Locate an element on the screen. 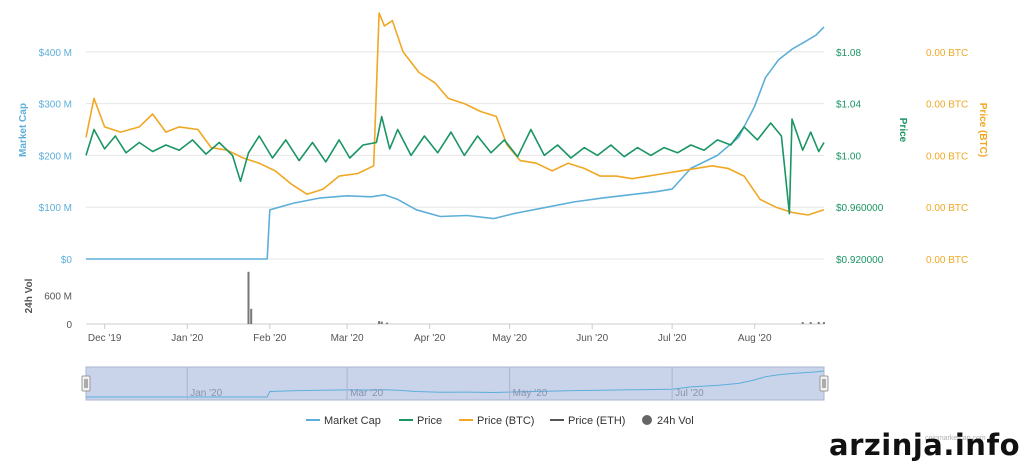 This screenshot has height=464, width=1024. market-cap-axis-title: Market Cap is located at coordinates (23, 130).